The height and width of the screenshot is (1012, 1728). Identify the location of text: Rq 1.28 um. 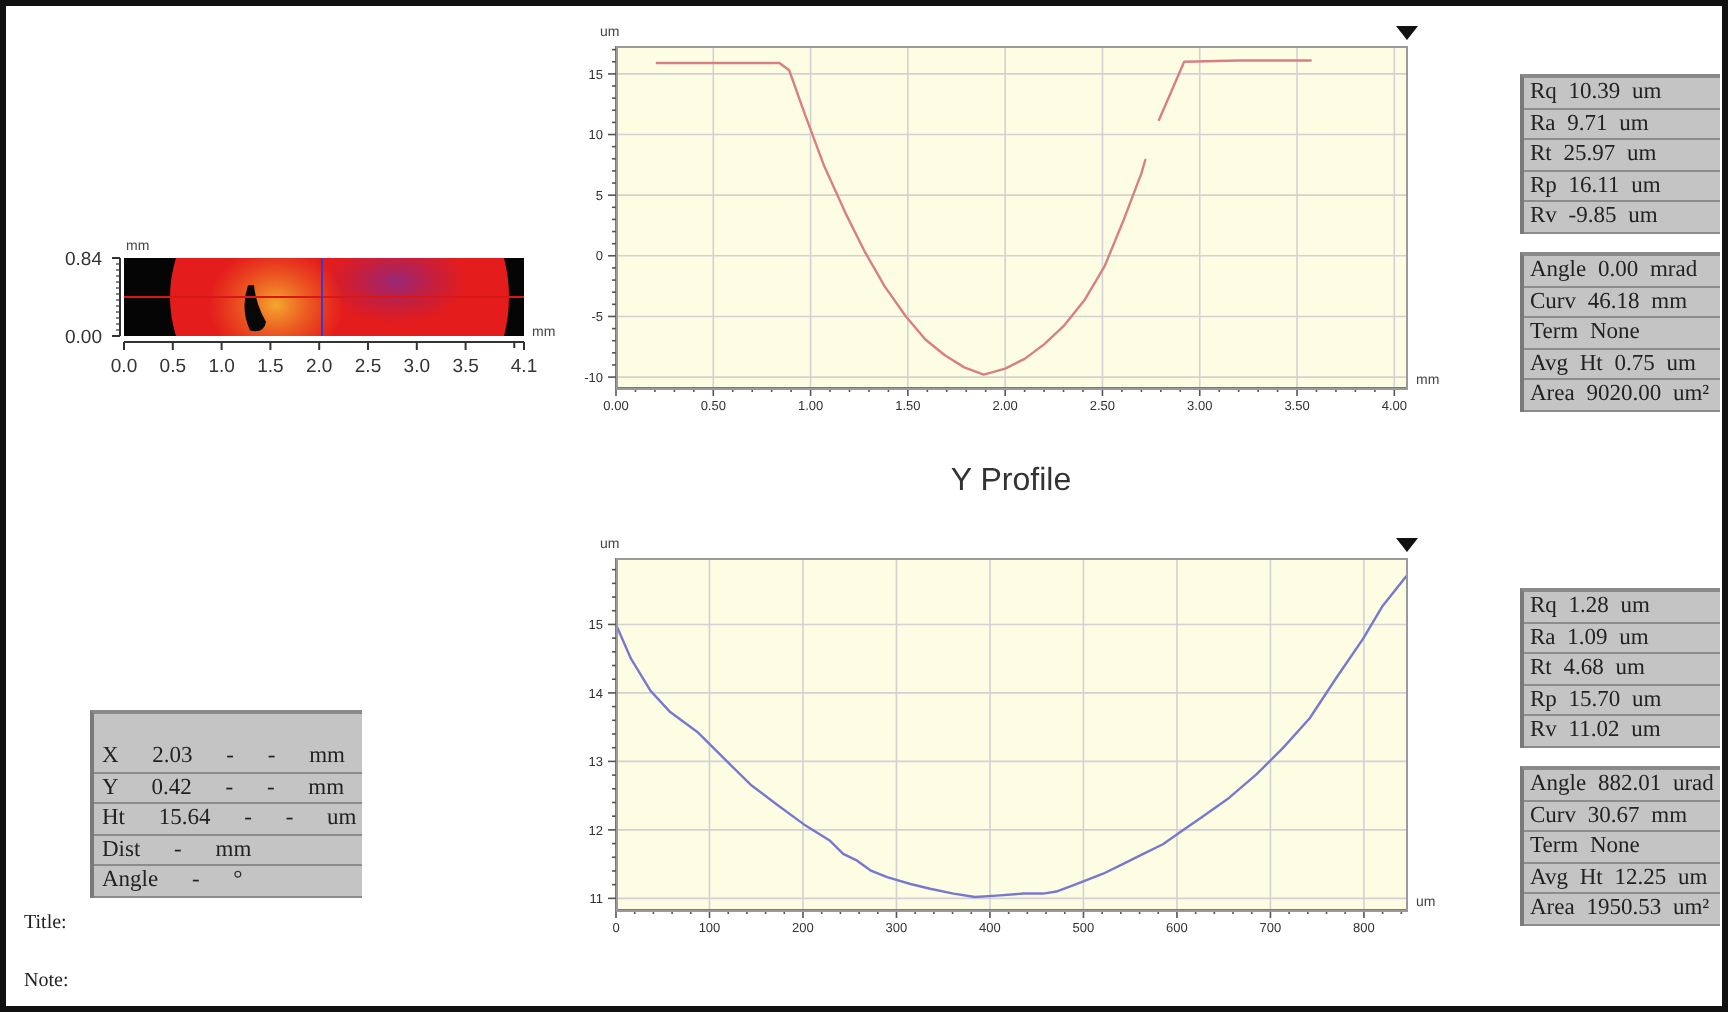
(1590, 606).